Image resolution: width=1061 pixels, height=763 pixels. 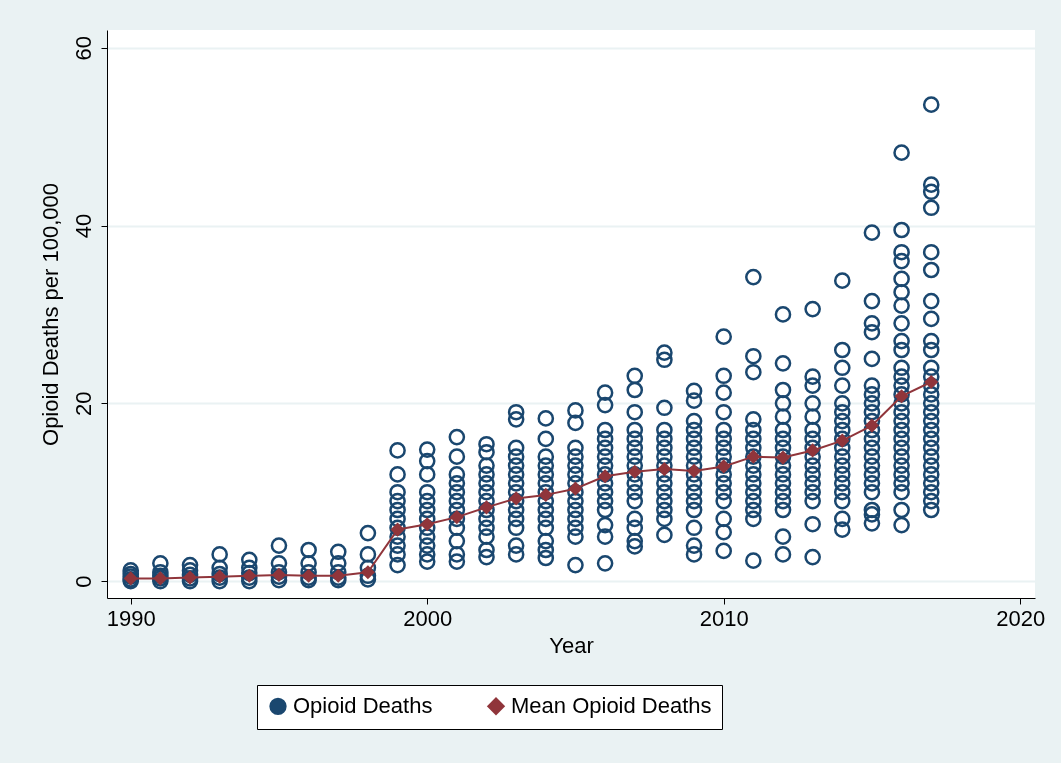 What do you see at coordinates (611, 706) in the screenshot?
I see `legend-label: Mean Opioid Deaths` at bounding box center [611, 706].